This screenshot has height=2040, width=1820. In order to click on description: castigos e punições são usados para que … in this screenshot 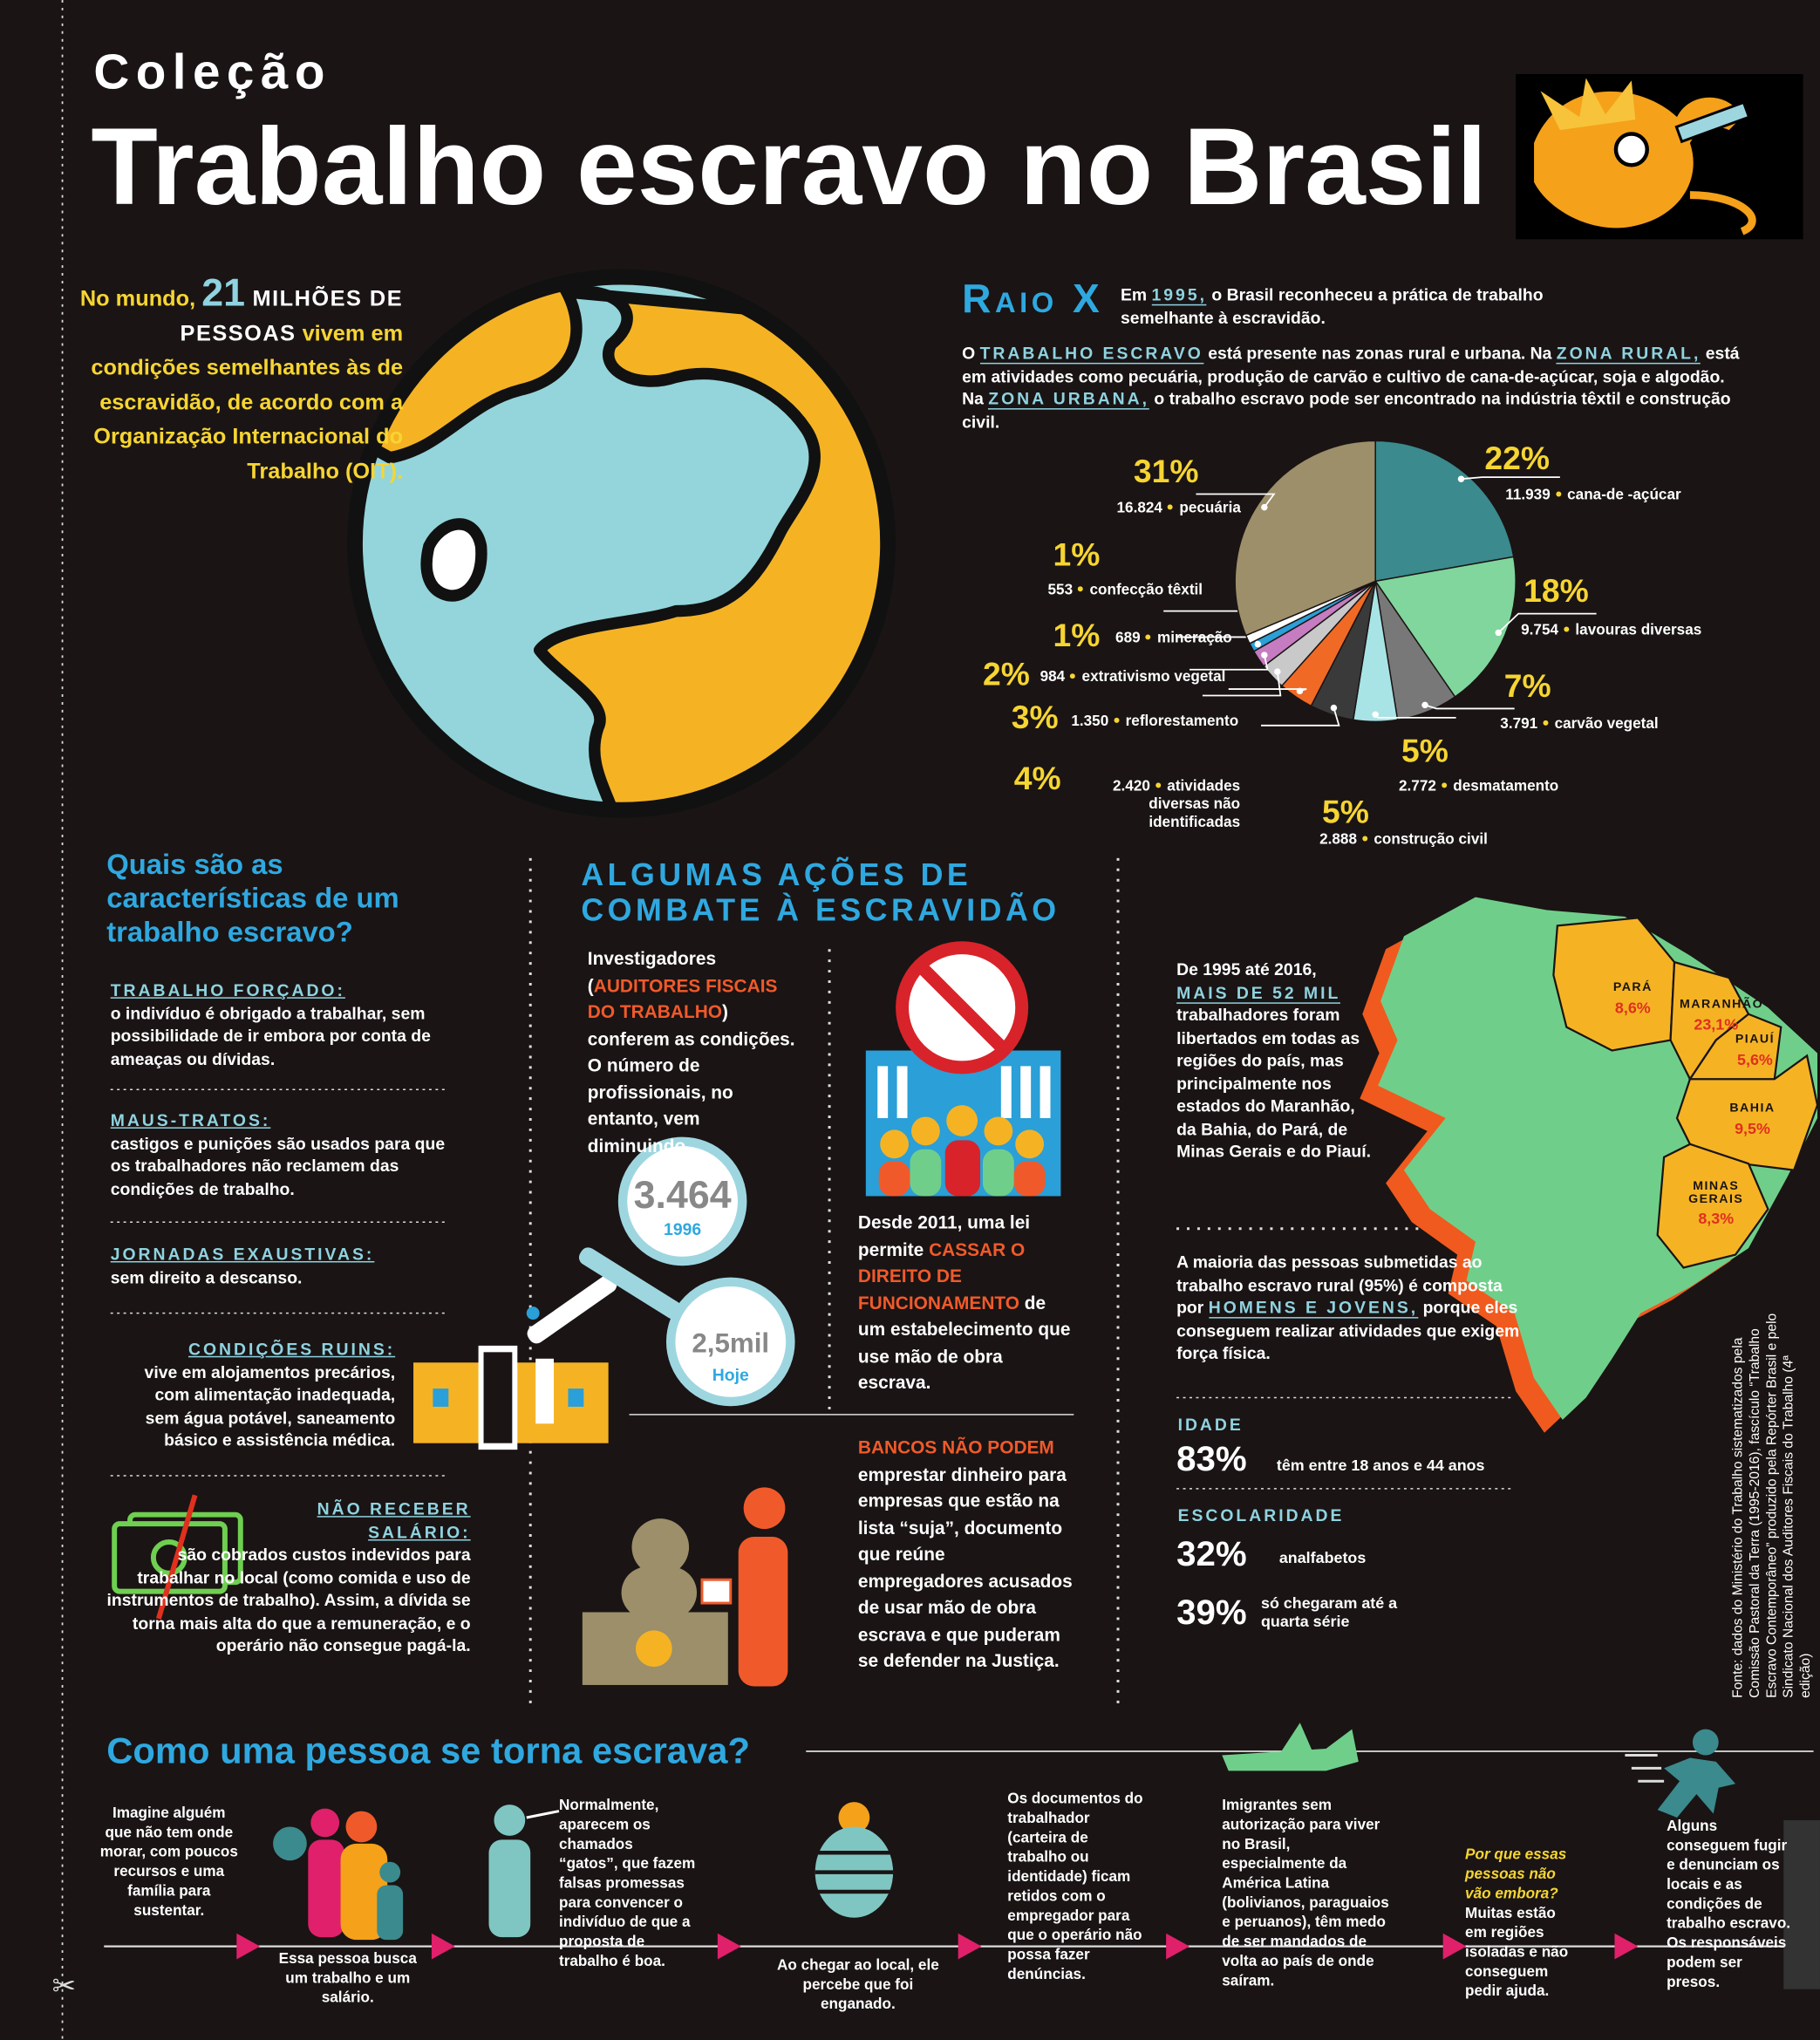, I will do `click(278, 1165)`.